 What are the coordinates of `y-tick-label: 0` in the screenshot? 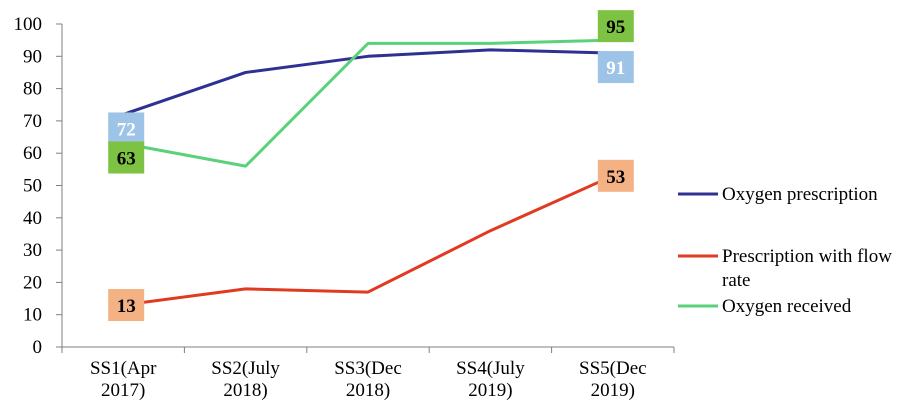 It's located at (38, 347).